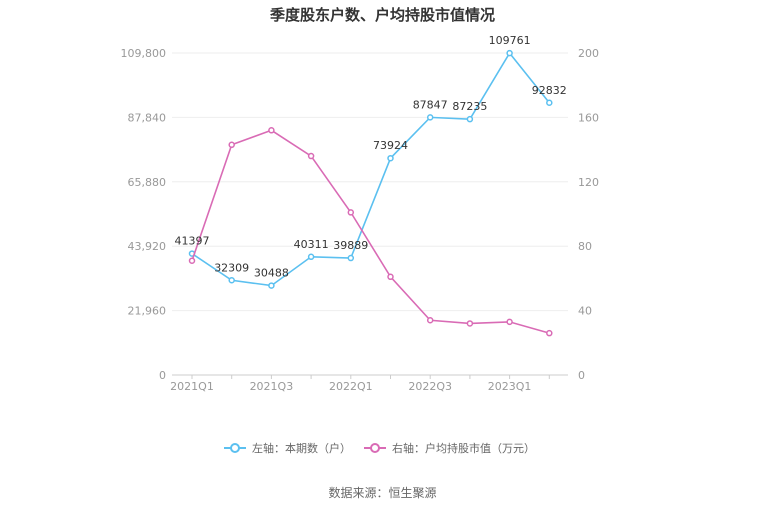 The image size is (765, 509). I want to click on chart-title: 季度股东户数、户均持股市值情况, so click(382, 15).